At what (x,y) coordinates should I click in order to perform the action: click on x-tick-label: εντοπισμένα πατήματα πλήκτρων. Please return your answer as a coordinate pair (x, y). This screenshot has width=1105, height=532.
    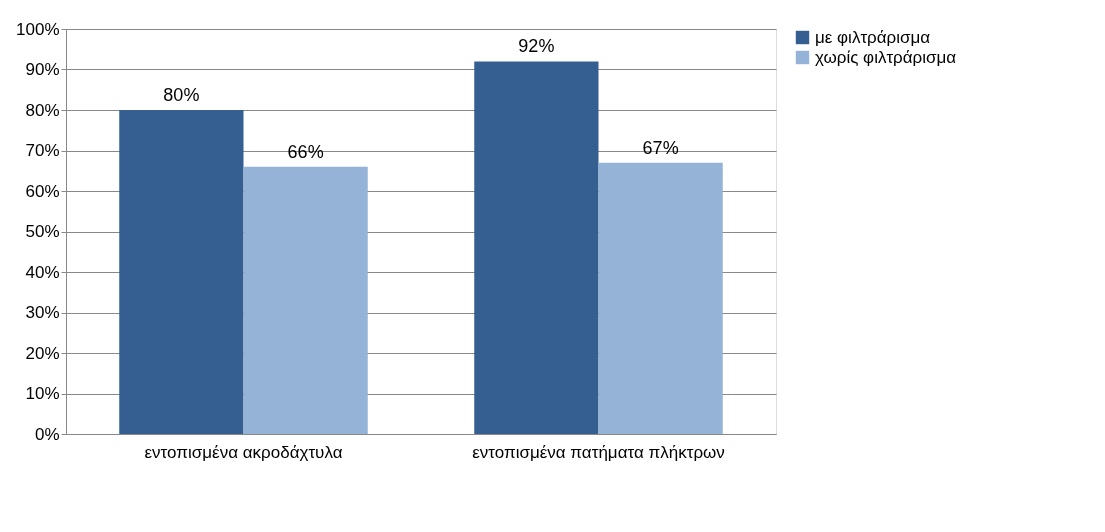
    Looking at the image, I should click on (598, 452).